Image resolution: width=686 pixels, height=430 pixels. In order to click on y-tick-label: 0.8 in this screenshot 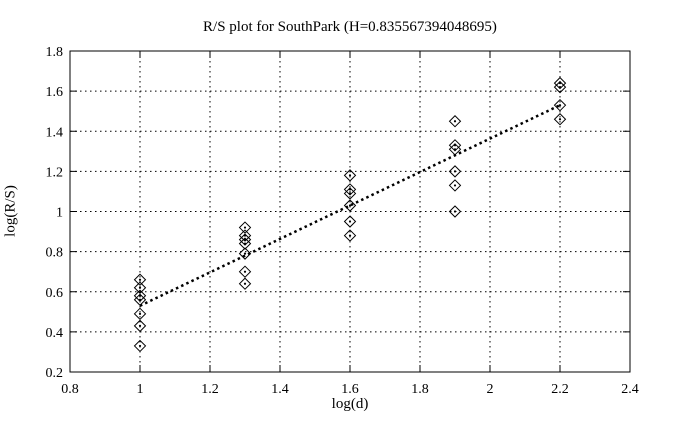, I will do `click(55, 253)`.